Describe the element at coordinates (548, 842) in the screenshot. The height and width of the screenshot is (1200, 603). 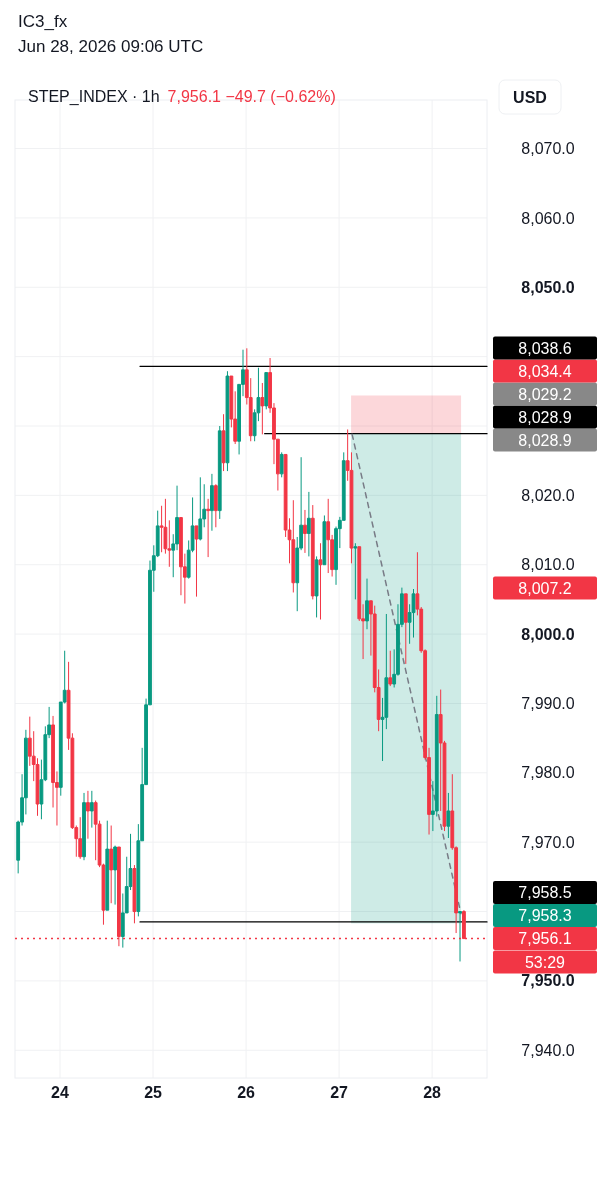
I see `y-tick-label: 7,970.0` at that location.